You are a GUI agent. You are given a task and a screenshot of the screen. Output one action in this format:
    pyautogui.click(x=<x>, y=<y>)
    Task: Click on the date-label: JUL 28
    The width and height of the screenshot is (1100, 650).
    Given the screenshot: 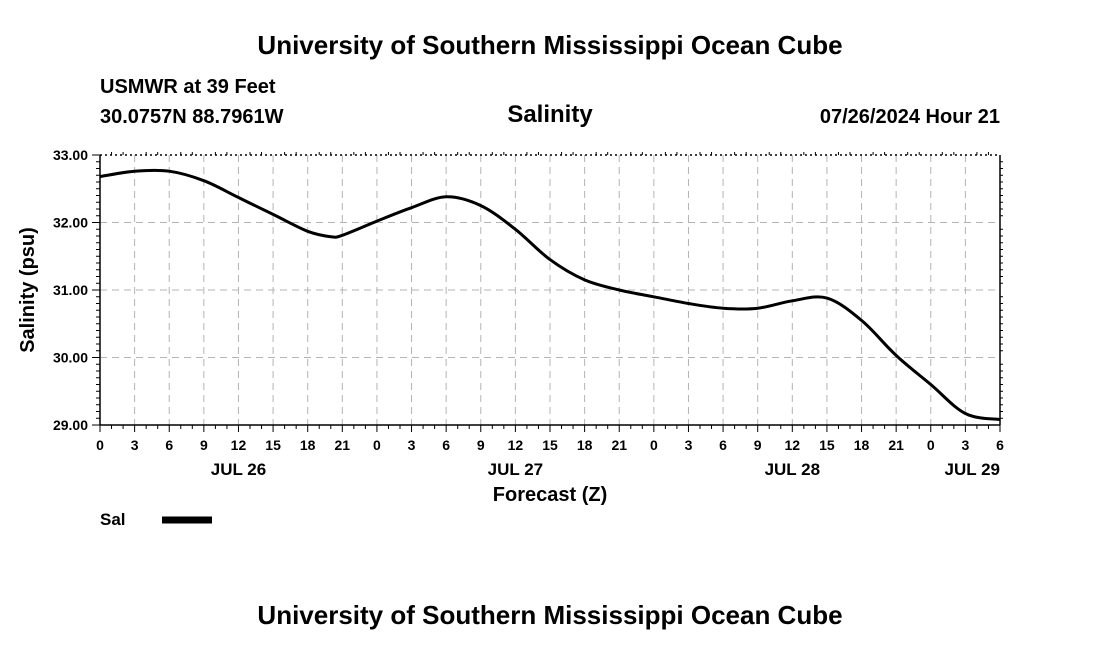 What is the action you would take?
    pyautogui.click(x=792, y=469)
    